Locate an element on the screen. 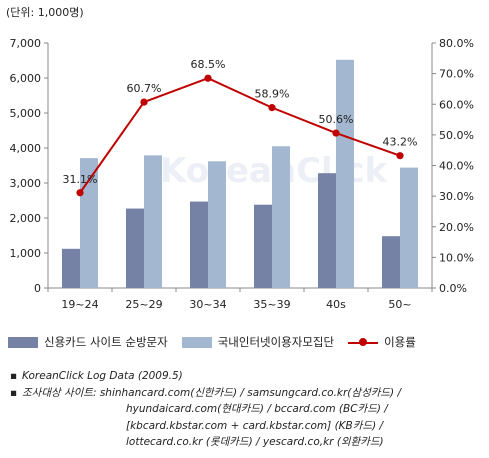  right-tick-label: 10.0% is located at coordinates (456, 257).